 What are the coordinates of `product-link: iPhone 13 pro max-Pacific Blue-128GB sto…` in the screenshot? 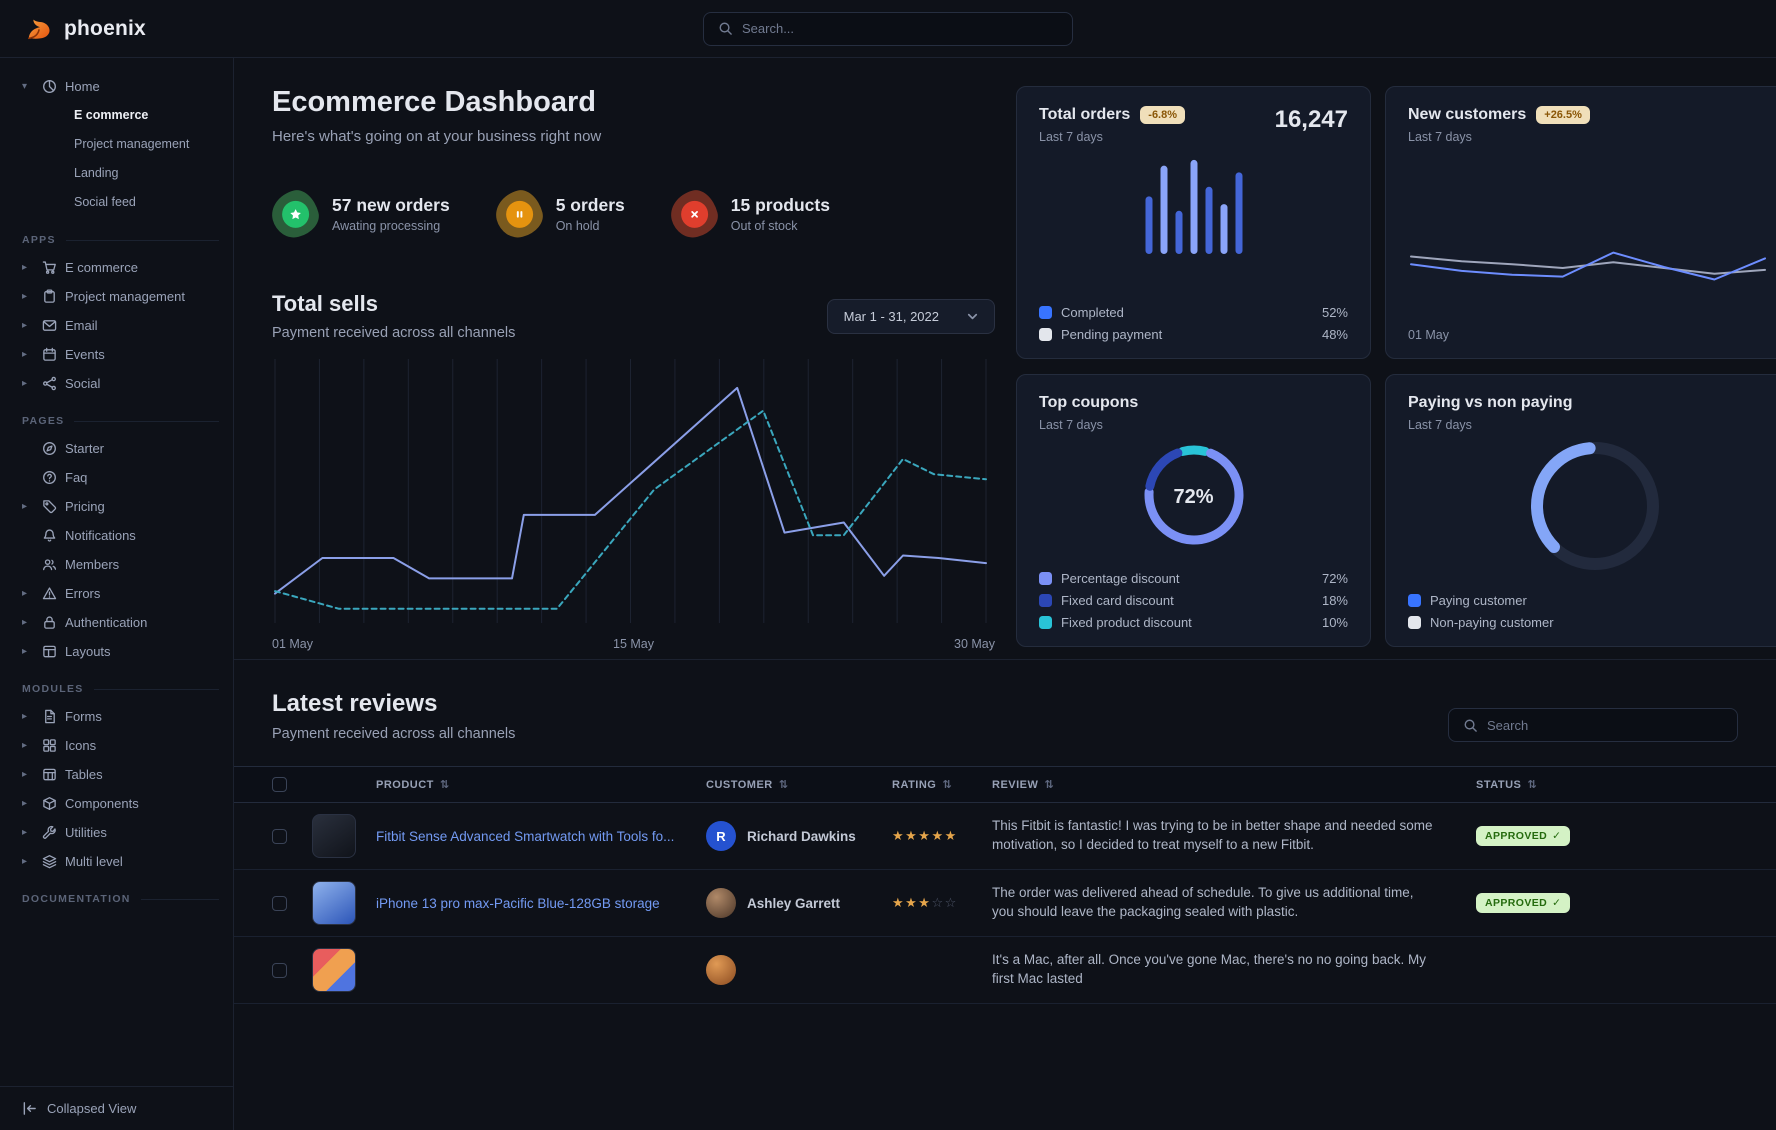 It's located at (518, 903).